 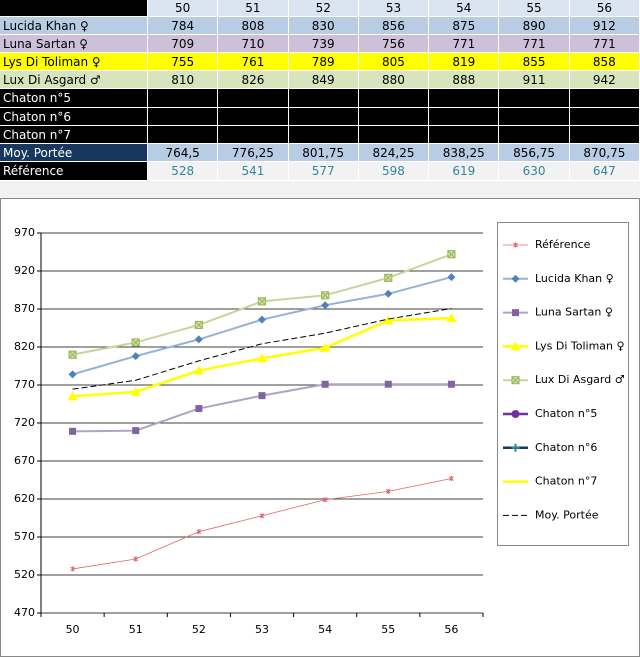 I want to click on legend-label: Référence, so click(x=563, y=244).